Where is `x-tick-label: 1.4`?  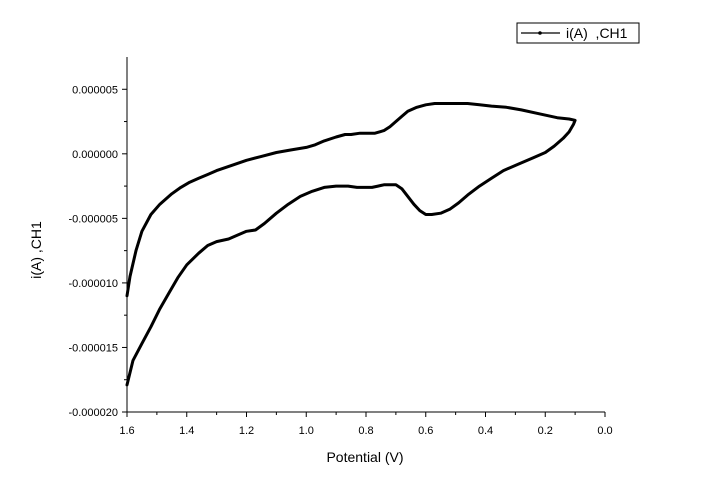
x-tick-label: 1.4 is located at coordinates (186, 431).